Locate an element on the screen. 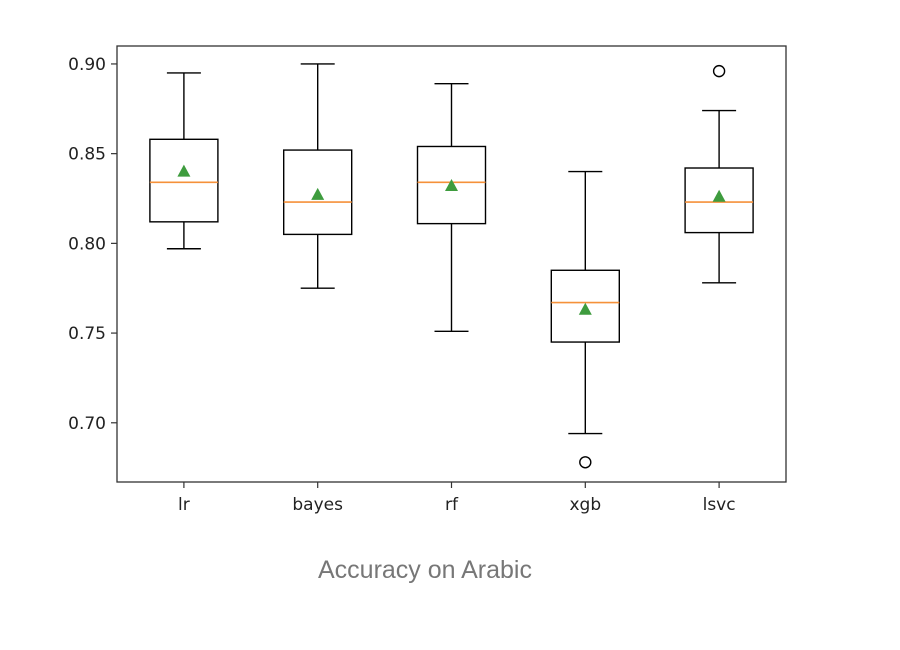 Image resolution: width=900 pixels, height=650 pixels. box-group-lsvc is located at coordinates (719, 174).